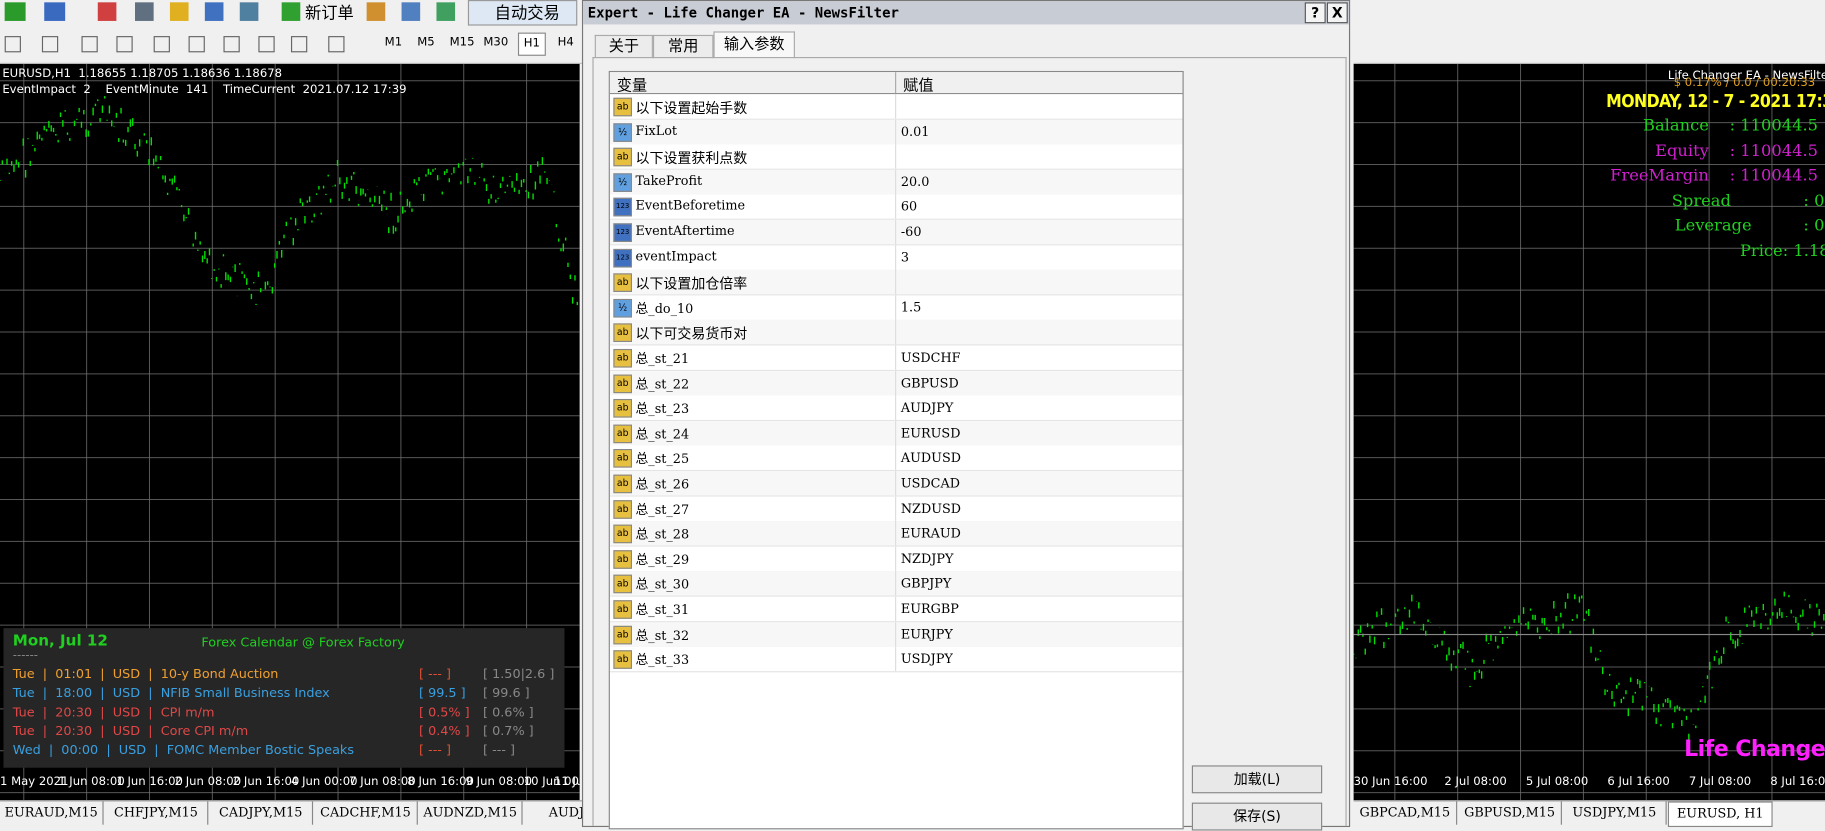 Image resolution: width=1825 pixels, height=831 pixels. Describe the element at coordinates (754, 45) in the screenshot. I see `dialog-tab: 输入参数` at that location.